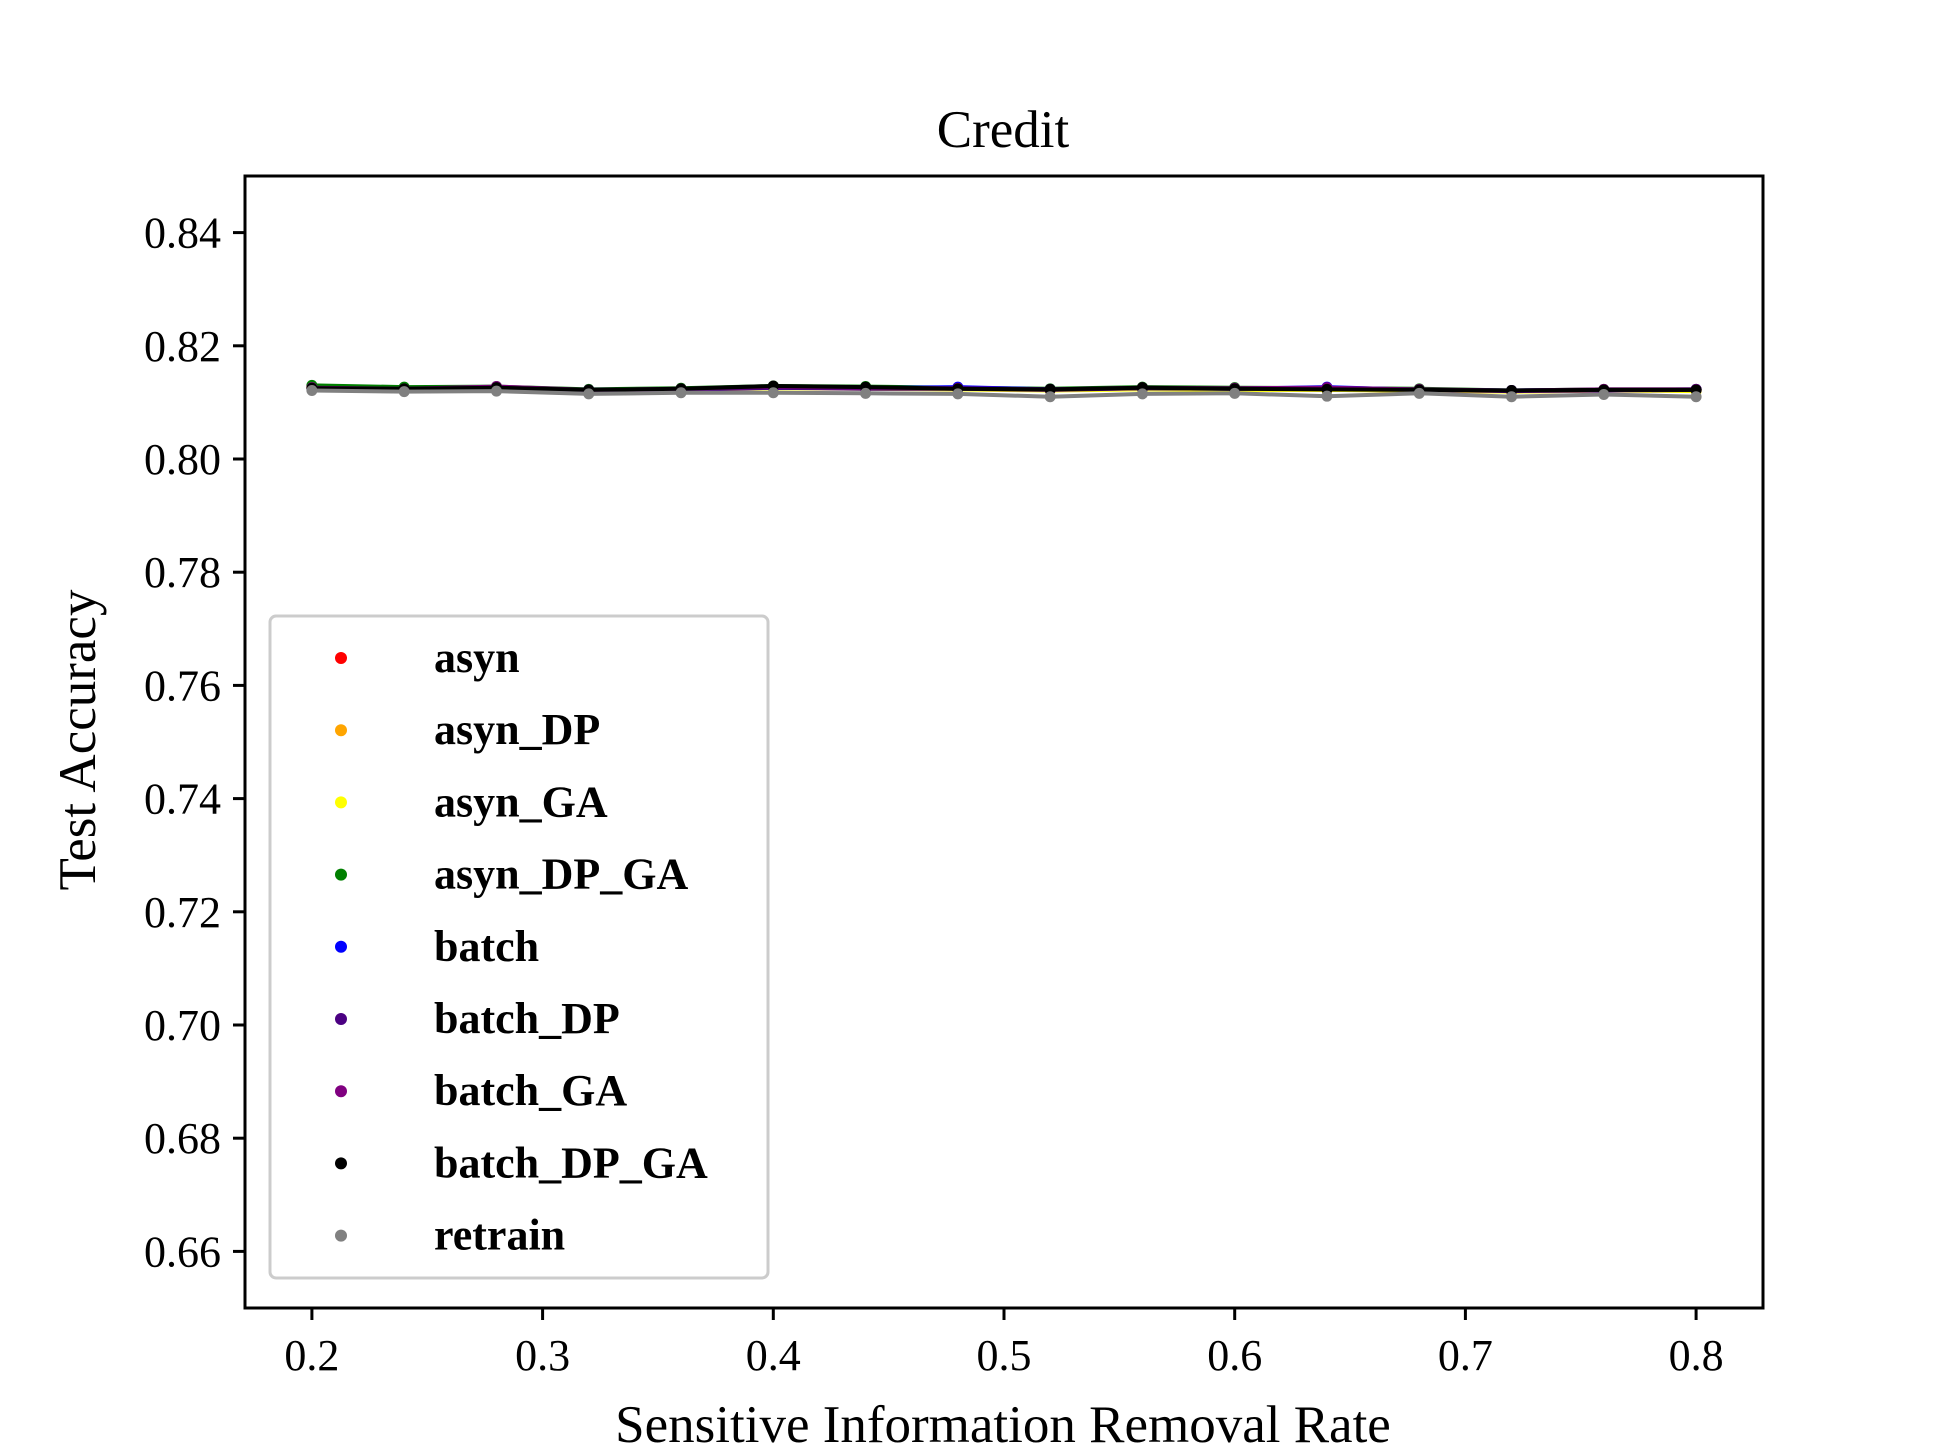 The image size is (1937, 1453). What do you see at coordinates (182, 346) in the screenshot?
I see `y-tick-label: 0.82` at bounding box center [182, 346].